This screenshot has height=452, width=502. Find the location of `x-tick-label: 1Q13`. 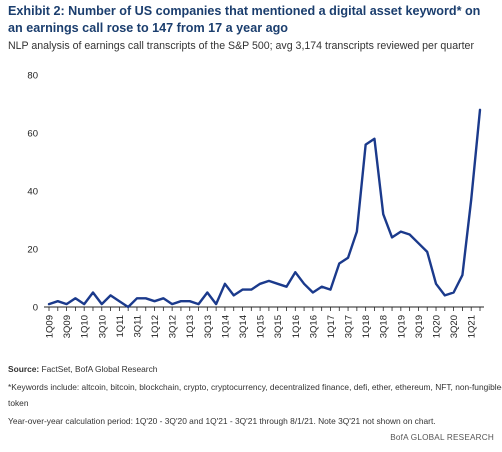

x-tick-label: 1Q13 is located at coordinates (190, 326).